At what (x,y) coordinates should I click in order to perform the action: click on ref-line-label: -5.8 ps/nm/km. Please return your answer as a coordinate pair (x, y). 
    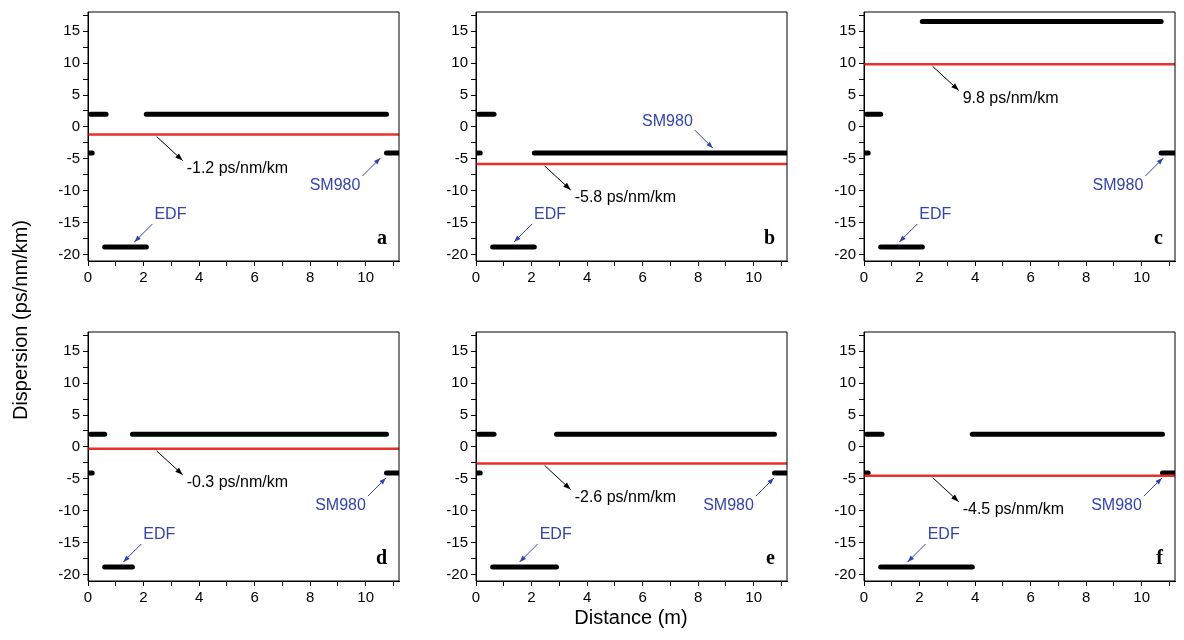
    Looking at the image, I should click on (625, 197).